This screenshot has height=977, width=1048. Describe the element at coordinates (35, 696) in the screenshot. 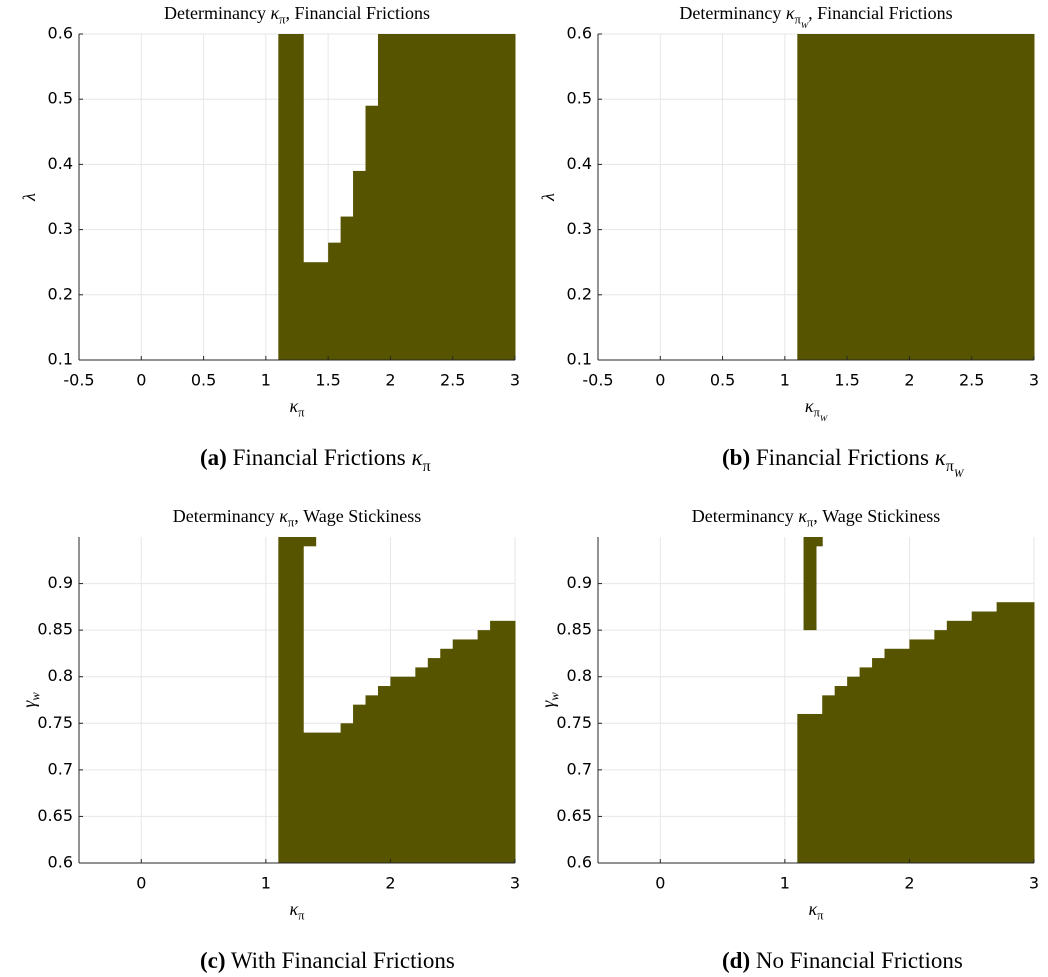

I see `text-part: w` at that location.